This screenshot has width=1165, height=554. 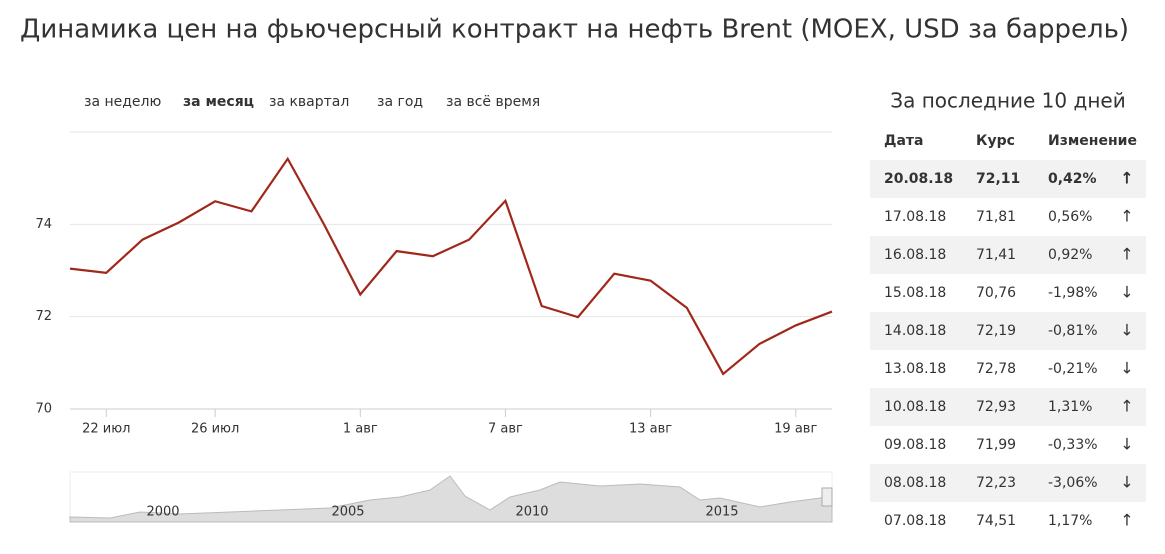 What do you see at coordinates (505, 429) in the screenshot?
I see `x-tick-label: 7 авг` at bounding box center [505, 429].